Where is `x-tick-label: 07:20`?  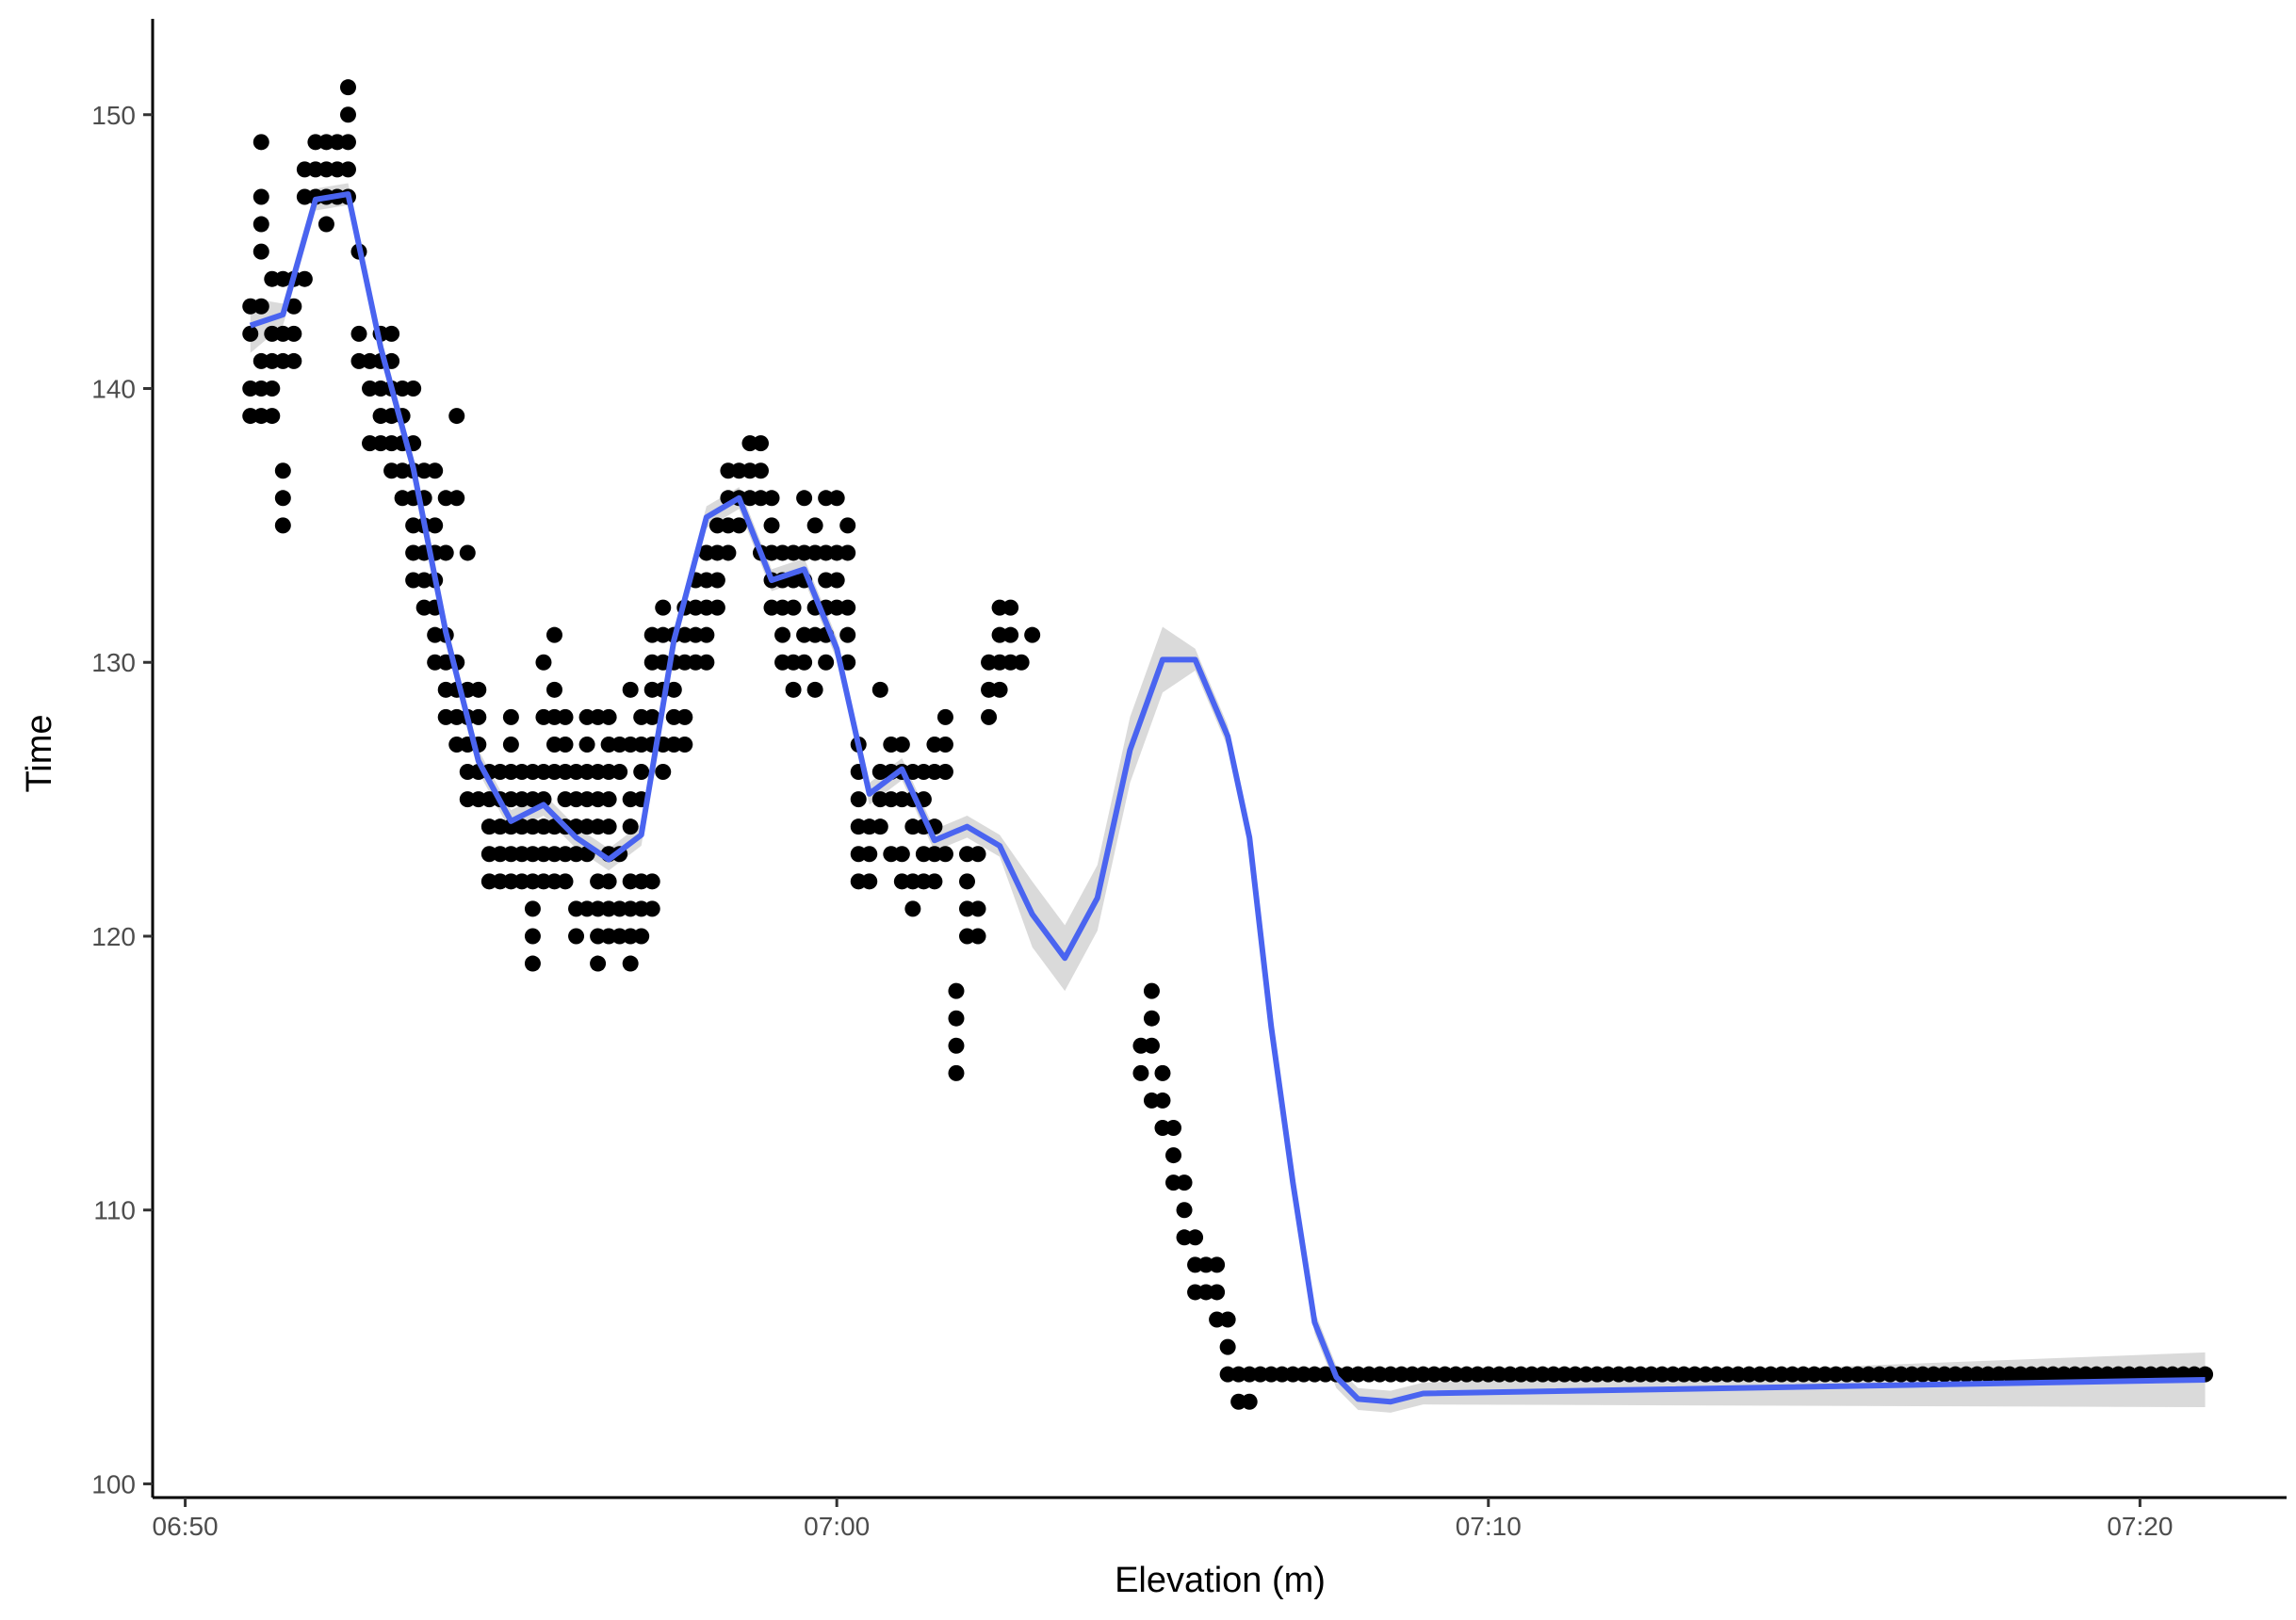 x-tick-label: 07:20 is located at coordinates (2140, 1526).